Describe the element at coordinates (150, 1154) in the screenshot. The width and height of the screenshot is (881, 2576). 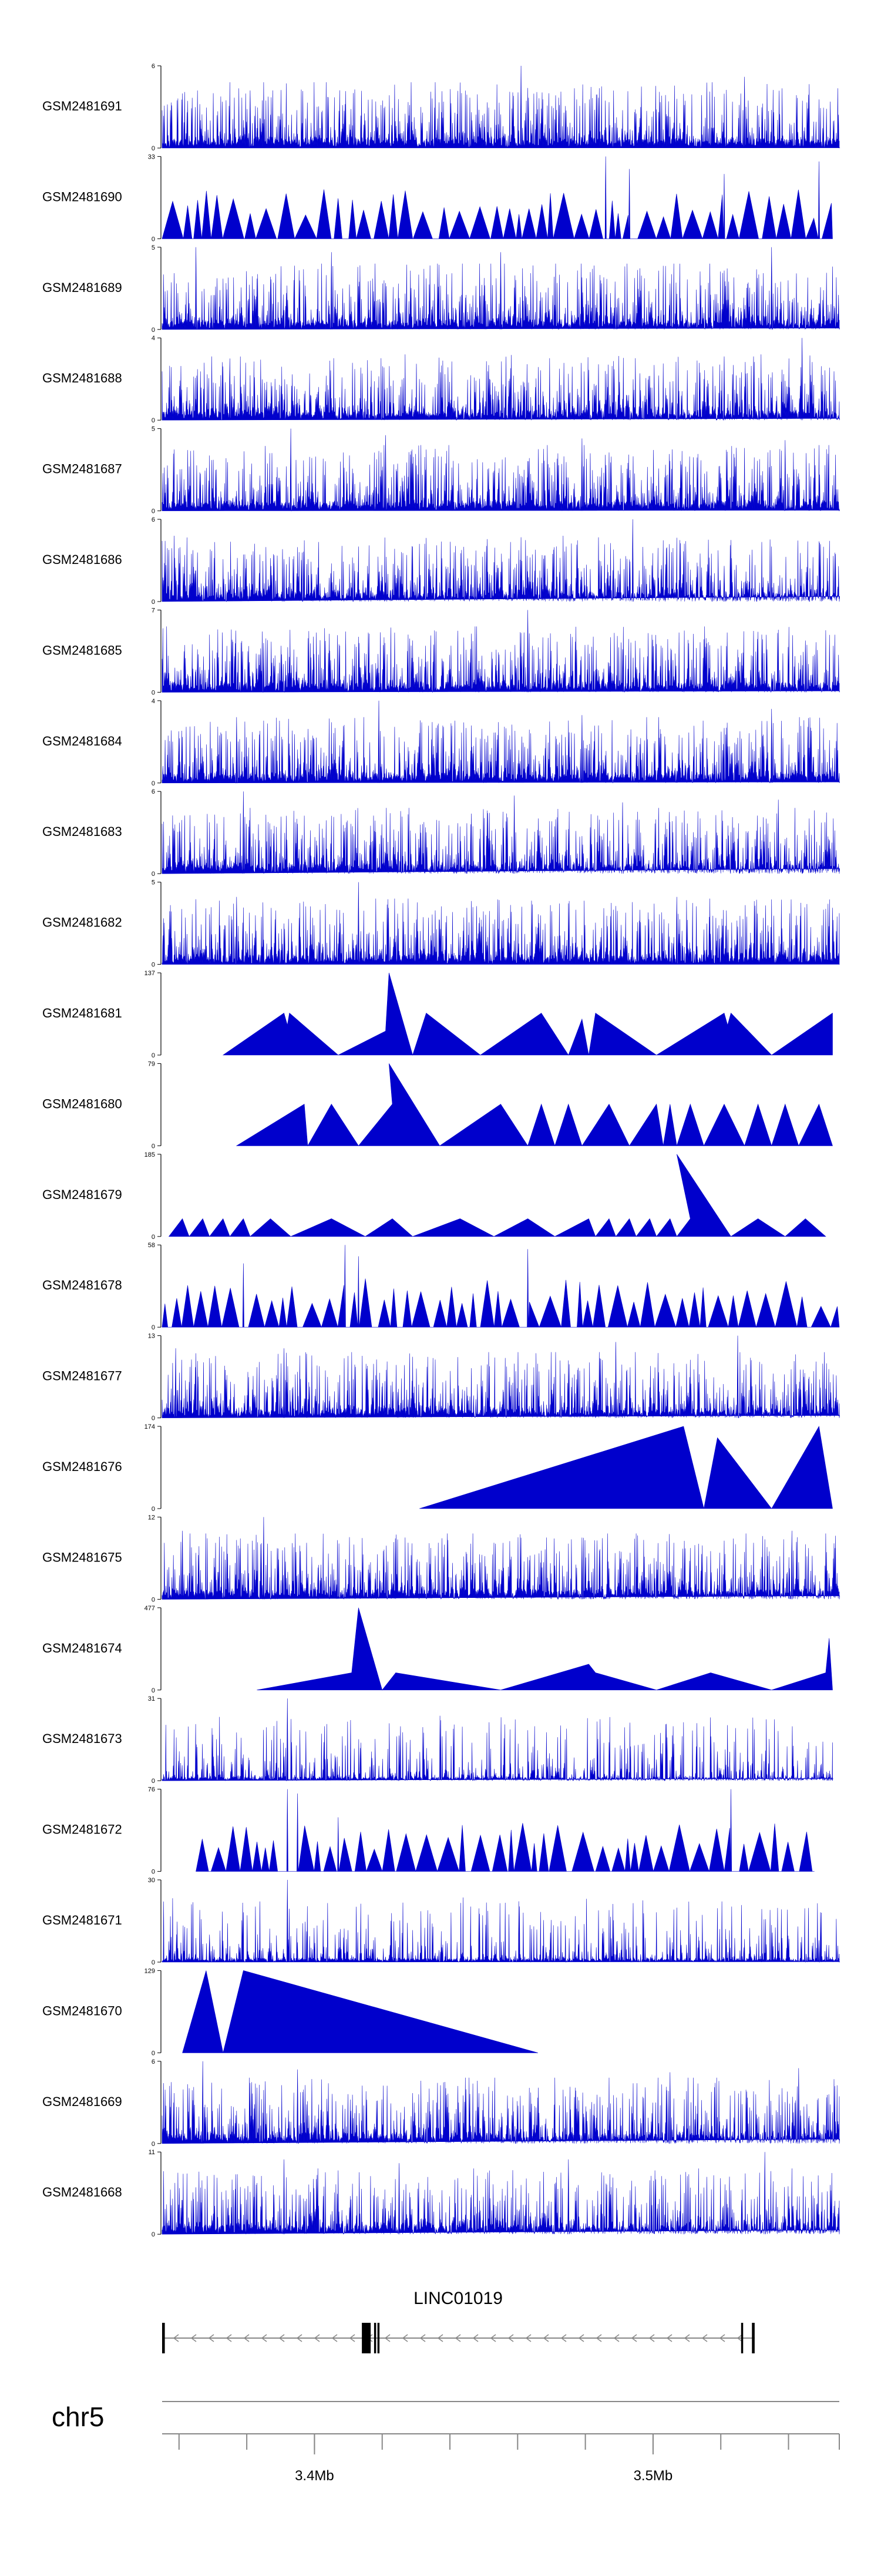
I see `y-max-label: 185` at that location.